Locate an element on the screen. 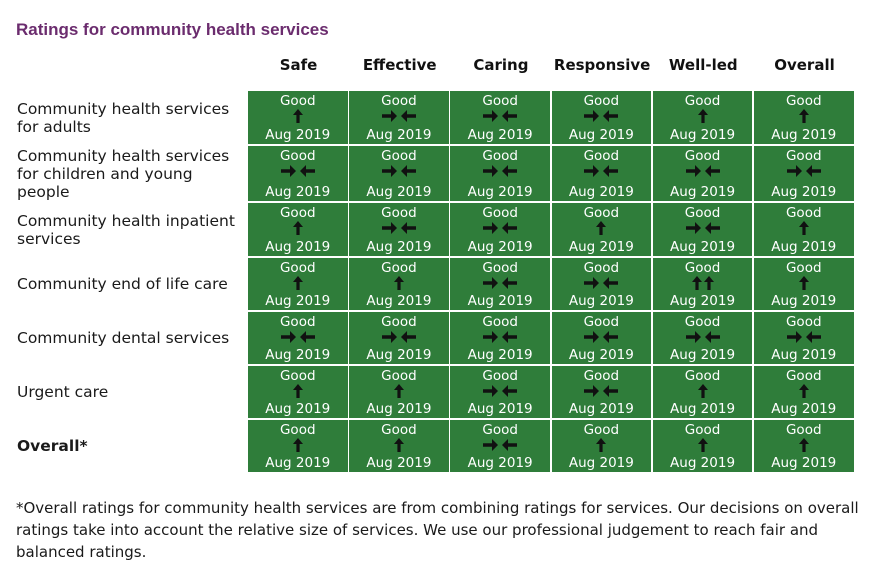 This screenshot has width=875, height=563. column-header-safe: Safe is located at coordinates (298, 65).